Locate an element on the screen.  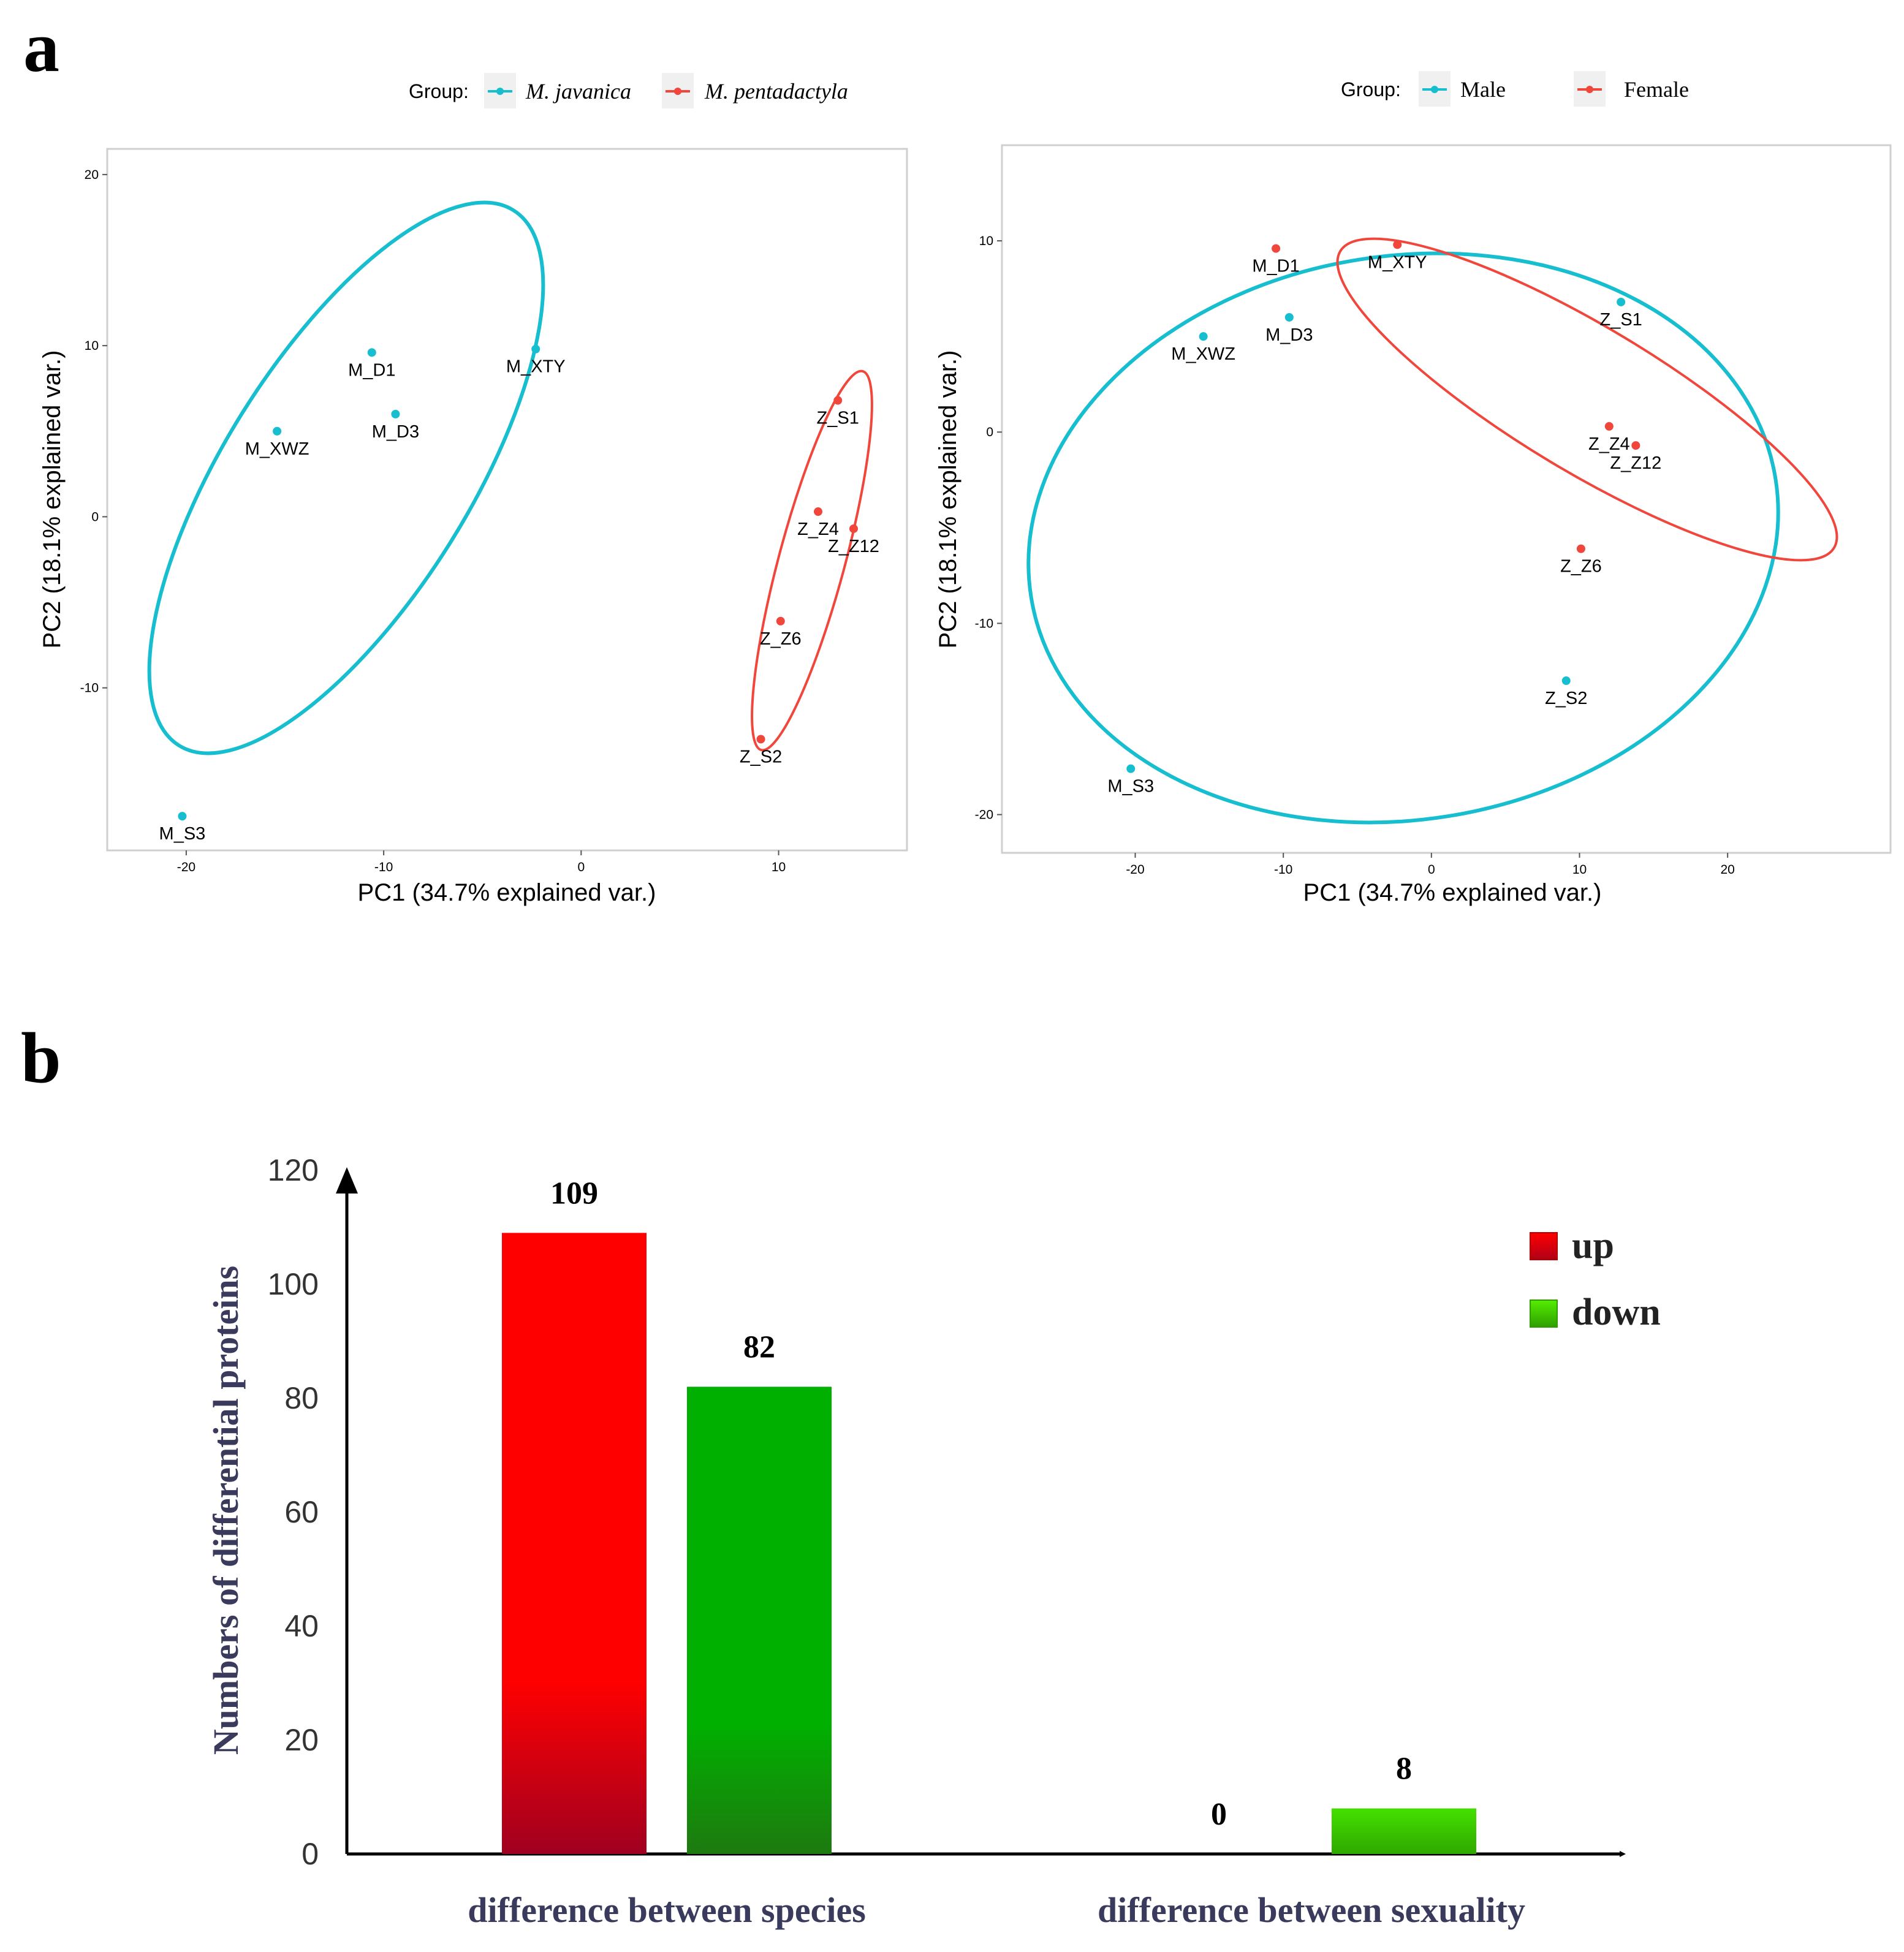
value-label-up-sexuality: 0 is located at coordinates (1219, 1814).